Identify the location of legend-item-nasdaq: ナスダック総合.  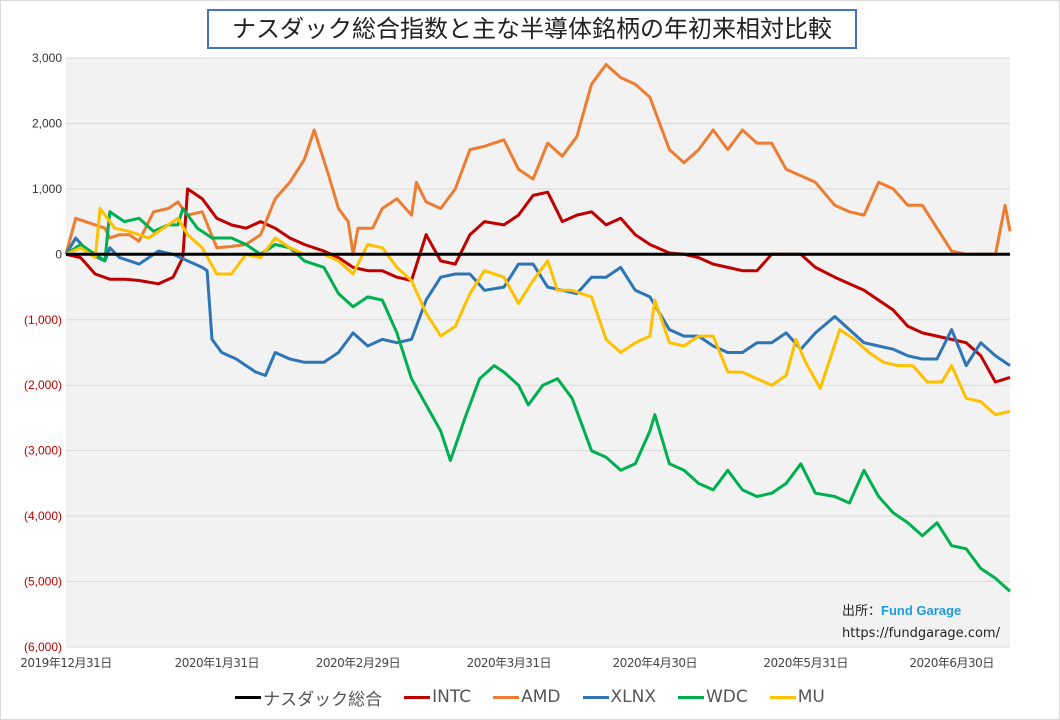
(308, 697).